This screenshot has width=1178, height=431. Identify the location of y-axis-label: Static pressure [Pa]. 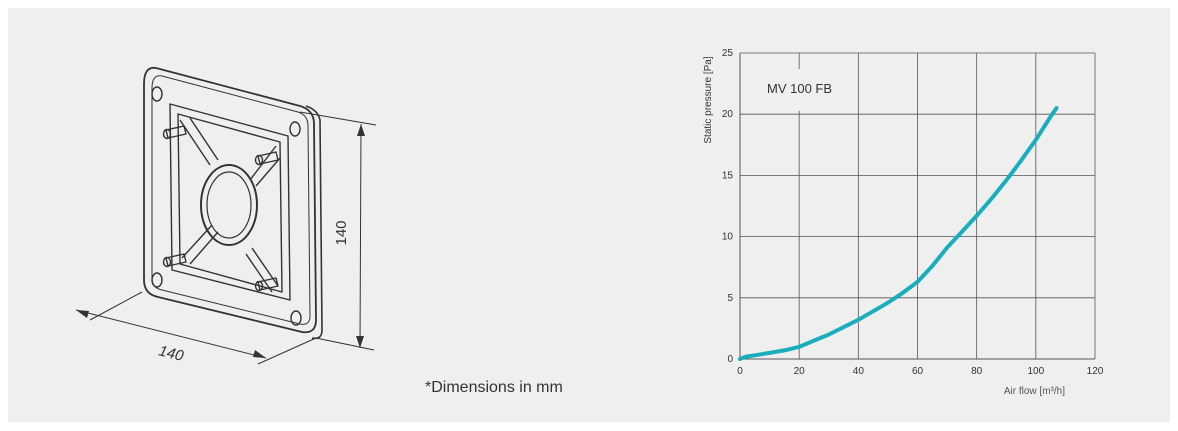
(708, 99).